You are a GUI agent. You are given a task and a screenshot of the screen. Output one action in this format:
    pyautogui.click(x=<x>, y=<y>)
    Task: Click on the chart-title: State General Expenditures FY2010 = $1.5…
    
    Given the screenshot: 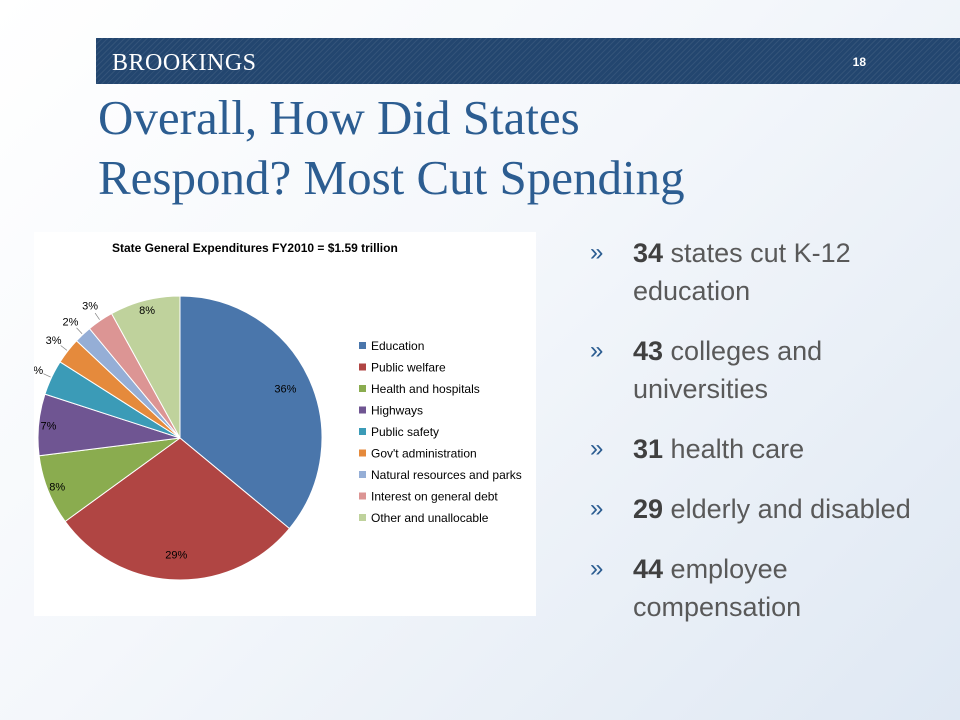 What is the action you would take?
    pyautogui.click(x=255, y=248)
    